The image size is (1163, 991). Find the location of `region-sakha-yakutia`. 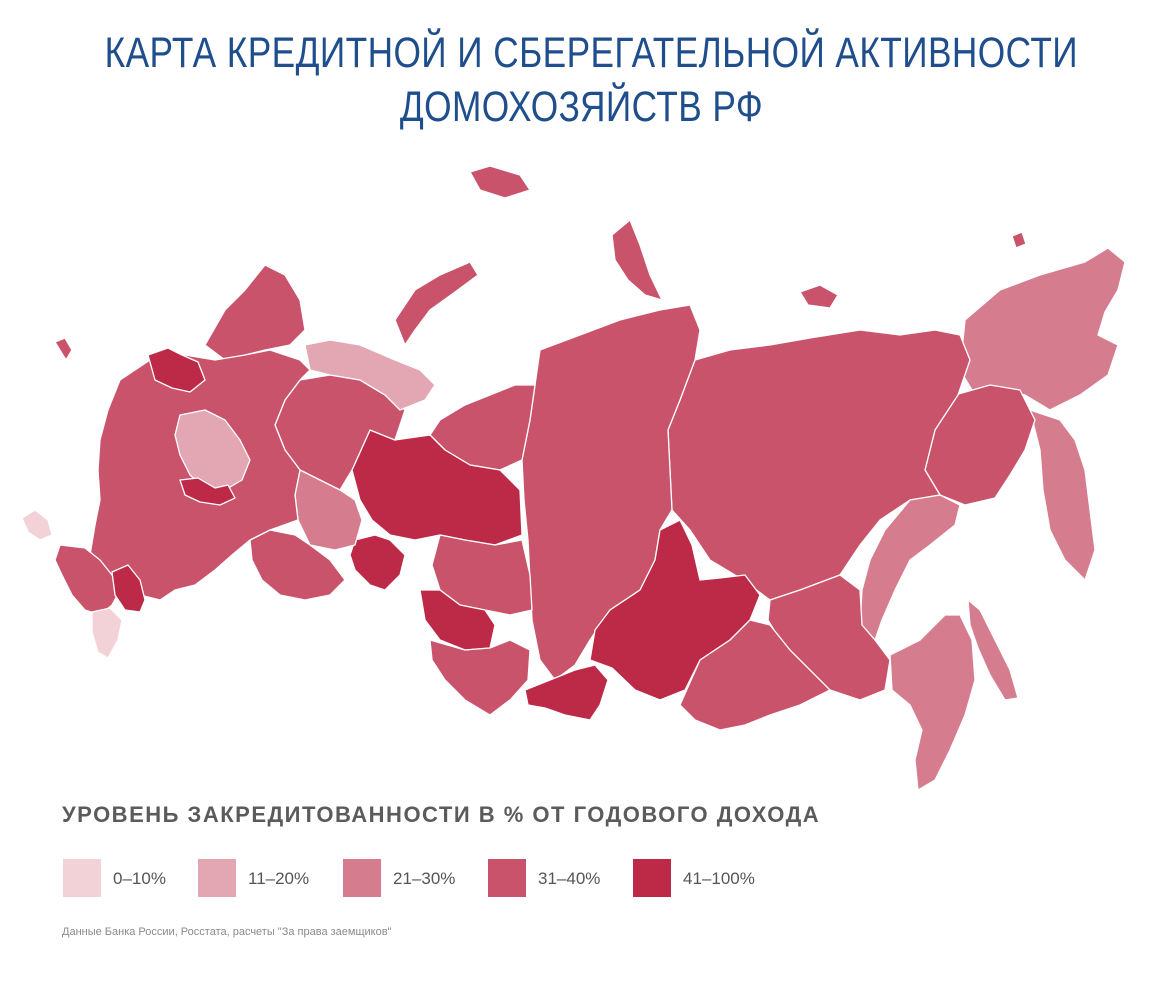

region-sakha-yakutia is located at coordinates (819, 465).